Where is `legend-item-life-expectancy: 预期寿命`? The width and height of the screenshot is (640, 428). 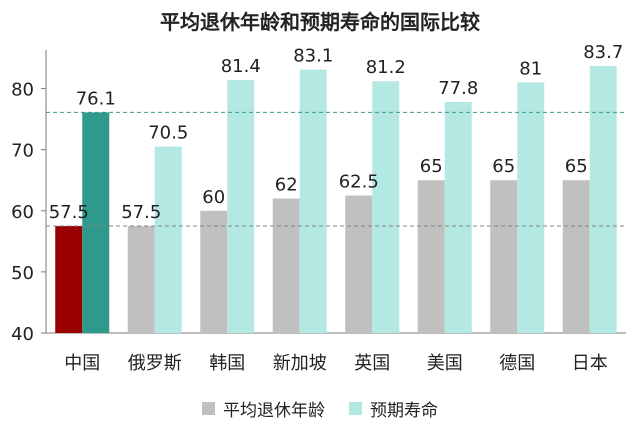 legend-item-life-expectancy: 预期寿命 is located at coordinates (393, 408).